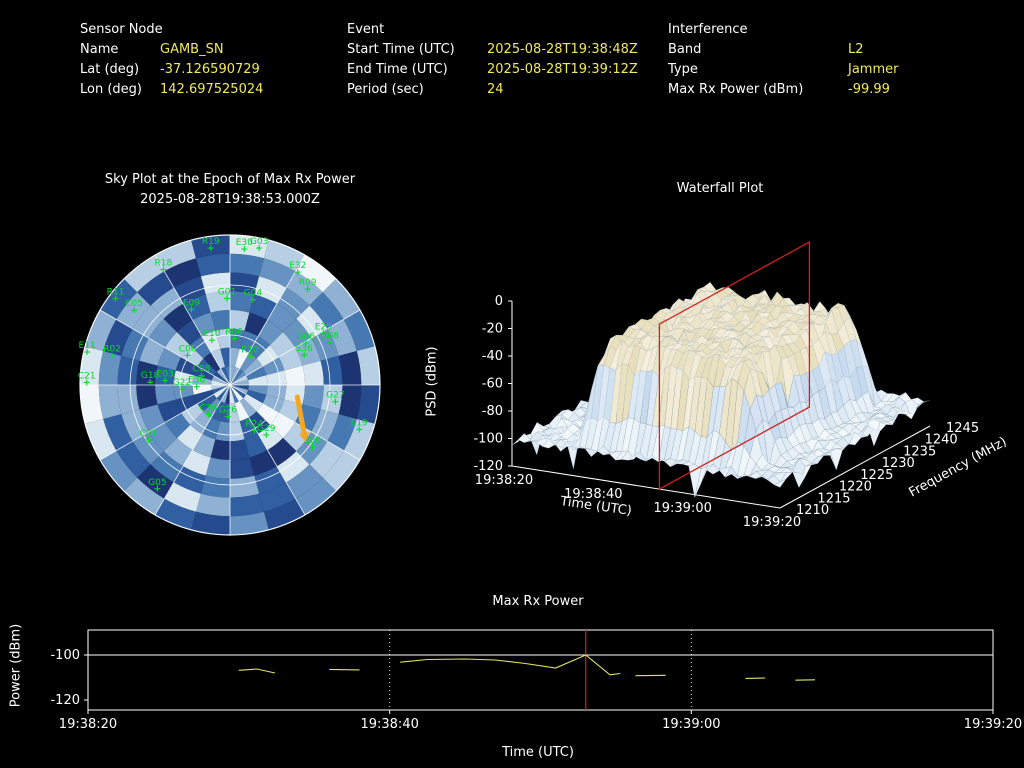 This screenshot has height=768, width=1024. What do you see at coordinates (65, 655) in the screenshot?
I see `y-tick-label: -100` at bounding box center [65, 655].